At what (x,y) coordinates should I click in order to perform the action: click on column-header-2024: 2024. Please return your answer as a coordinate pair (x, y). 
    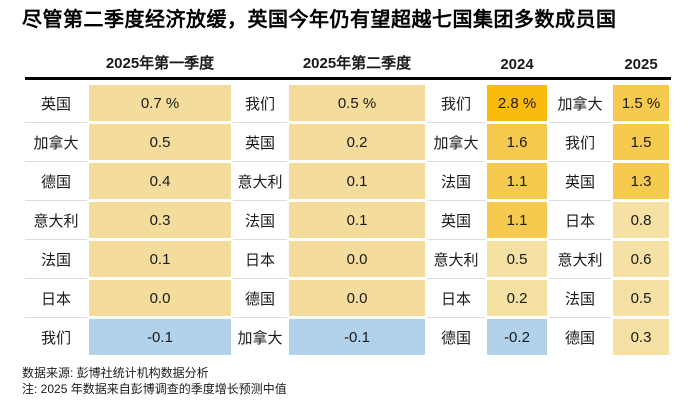
    Looking at the image, I should click on (517, 64).